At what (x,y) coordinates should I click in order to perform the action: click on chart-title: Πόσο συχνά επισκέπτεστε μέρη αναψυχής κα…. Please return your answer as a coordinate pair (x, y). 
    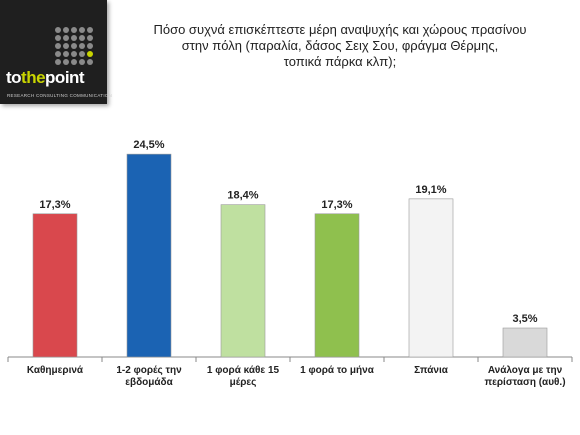
    Looking at the image, I should click on (340, 46).